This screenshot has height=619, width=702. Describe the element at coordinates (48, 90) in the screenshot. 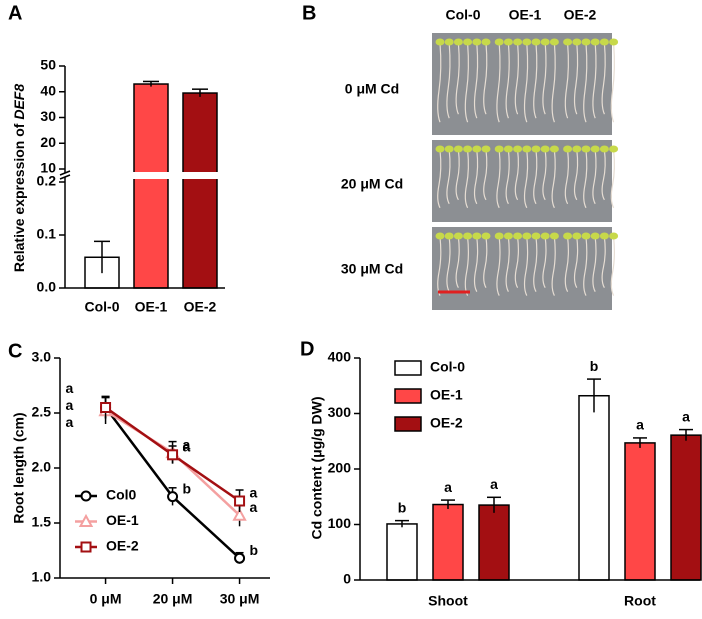

I see `y-tick-label: 40` at that location.